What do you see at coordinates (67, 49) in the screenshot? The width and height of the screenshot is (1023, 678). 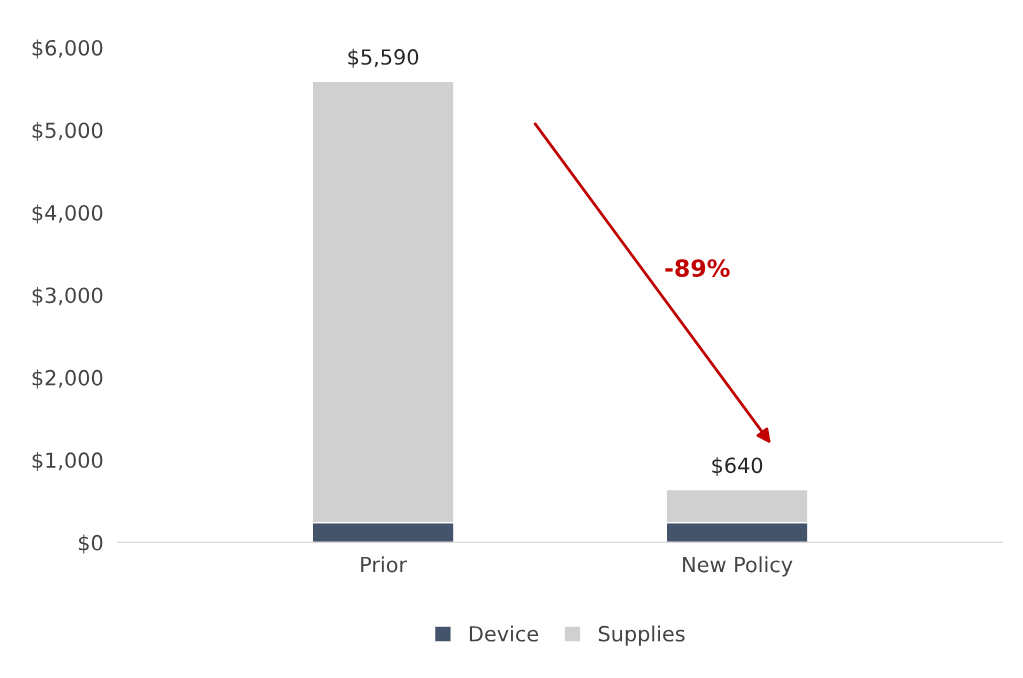 I see `y-tick-label: $6,000` at bounding box center [67, 49].